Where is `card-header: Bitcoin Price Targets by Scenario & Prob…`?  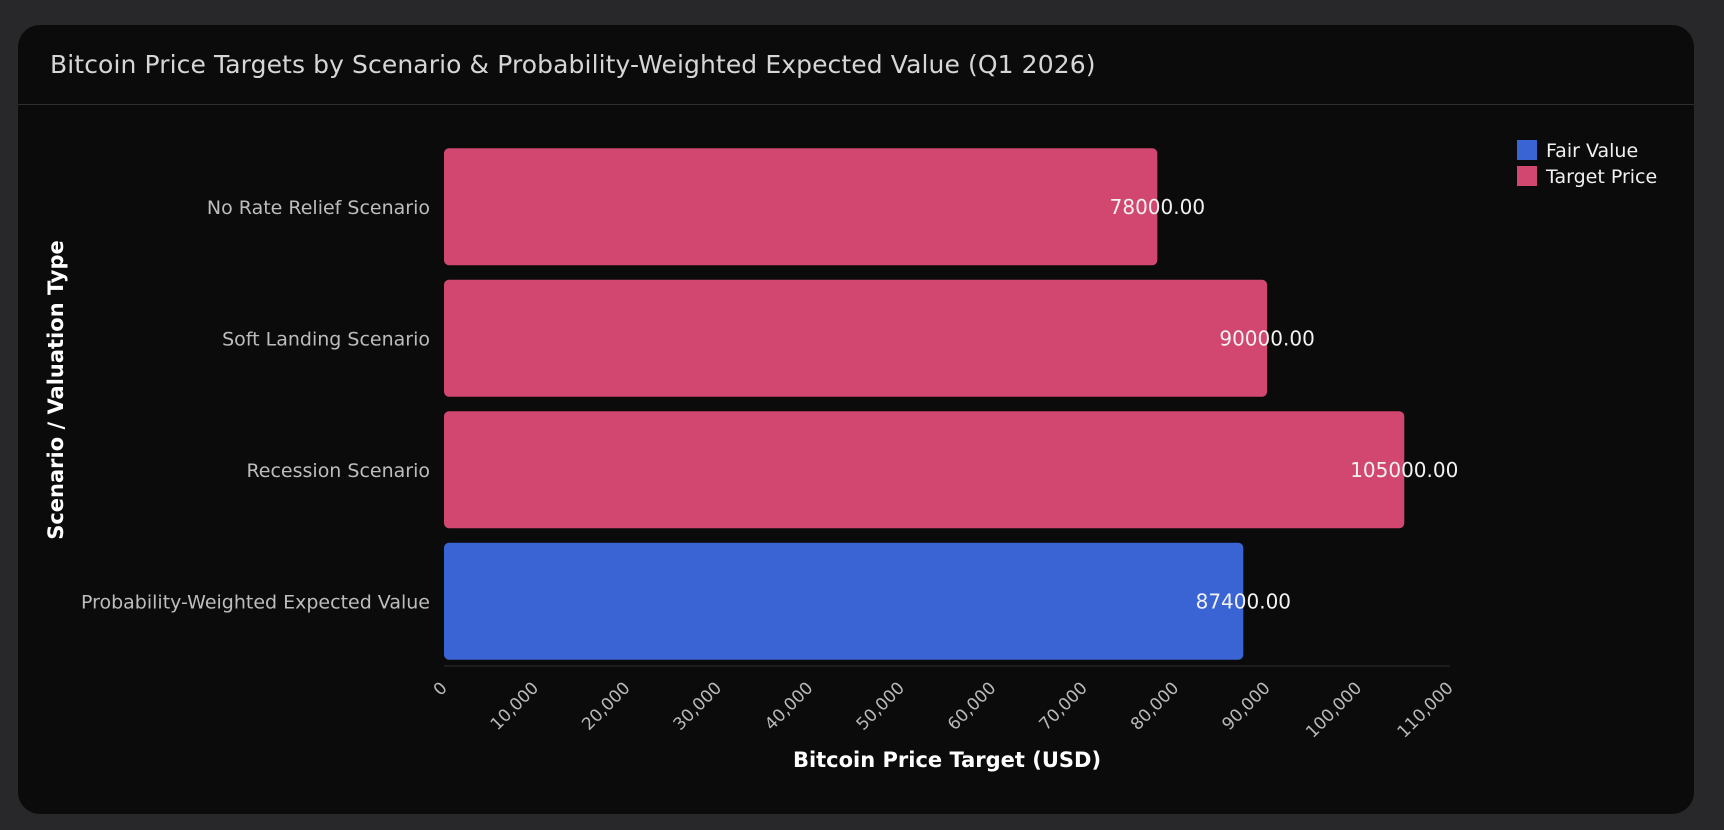 card-header: Bitcoin Price Targets by Scenario & Prob… is located at coordinates (856, 65).